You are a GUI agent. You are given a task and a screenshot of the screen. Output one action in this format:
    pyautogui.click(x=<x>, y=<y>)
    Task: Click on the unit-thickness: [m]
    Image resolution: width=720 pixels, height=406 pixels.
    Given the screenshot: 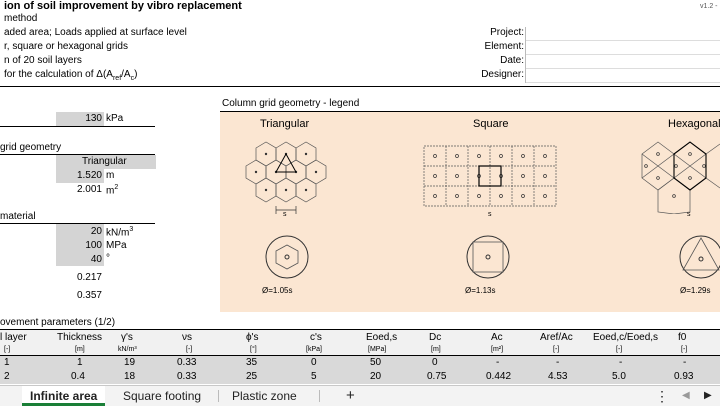 What is the action you would take?
    pyautogui.click(x=80, y=349)
    